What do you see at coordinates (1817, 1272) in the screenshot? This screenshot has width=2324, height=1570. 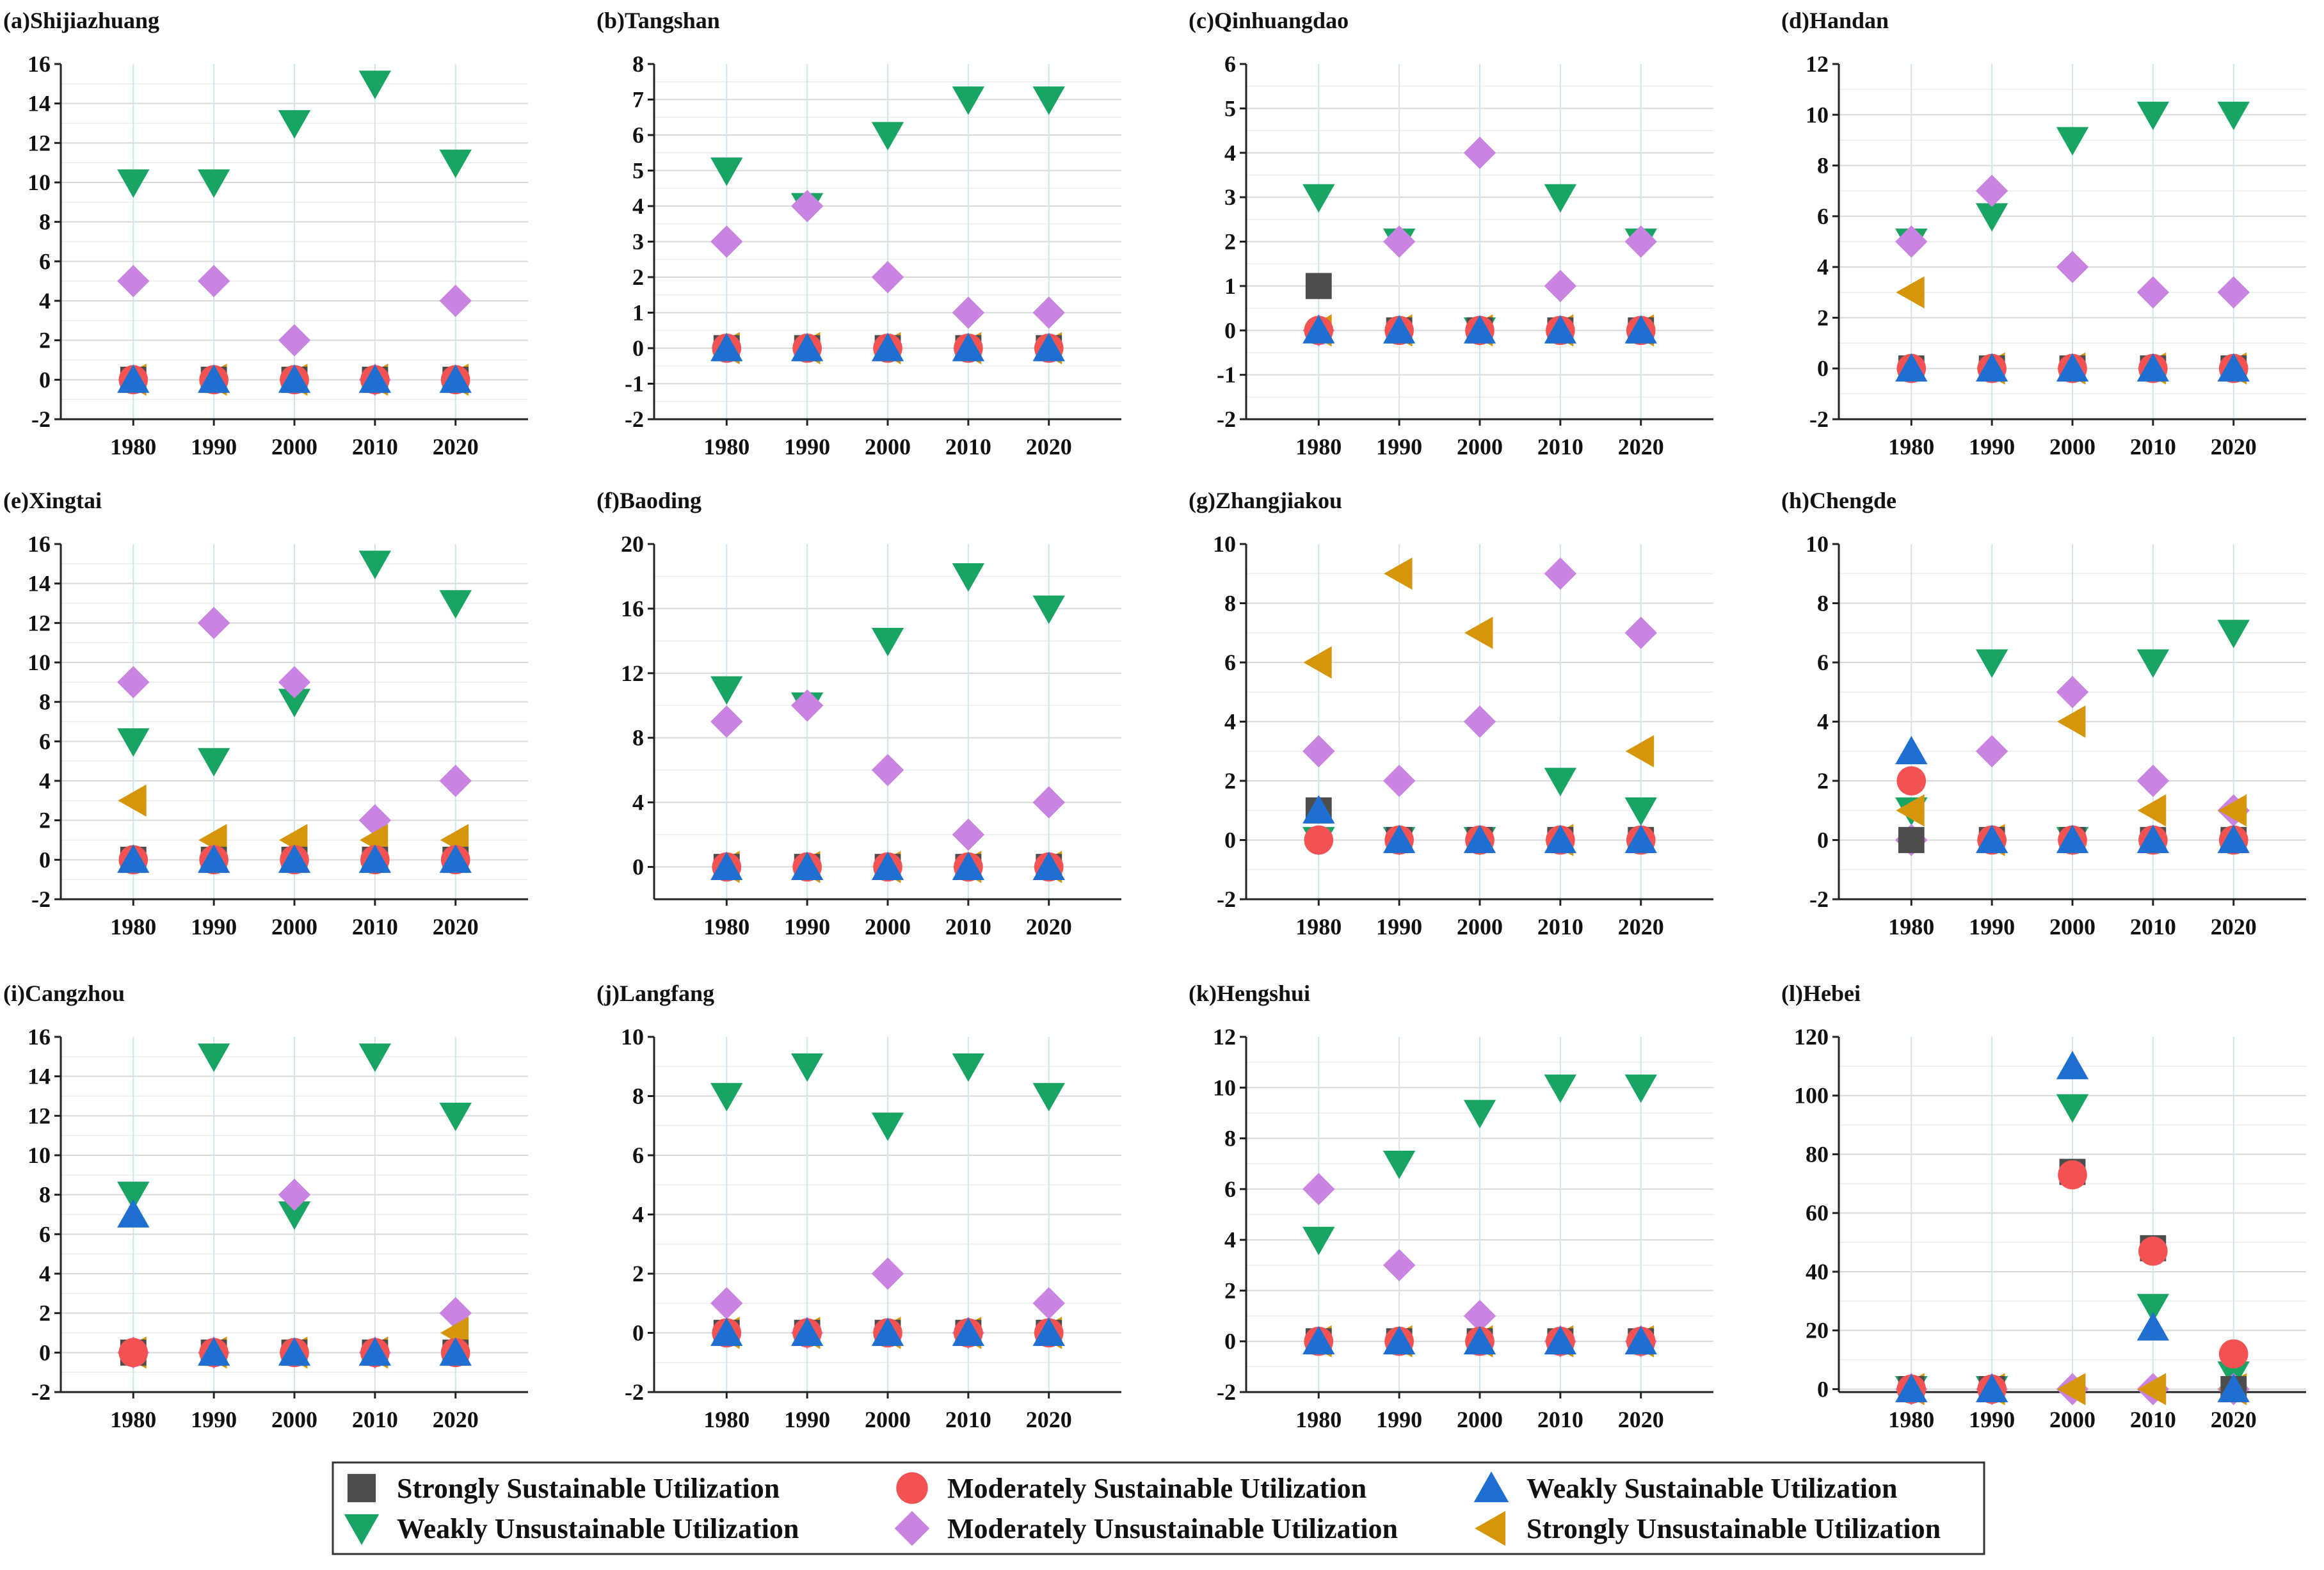 I see `y-tick-label: 40` at bounding box center [1817, 1272].